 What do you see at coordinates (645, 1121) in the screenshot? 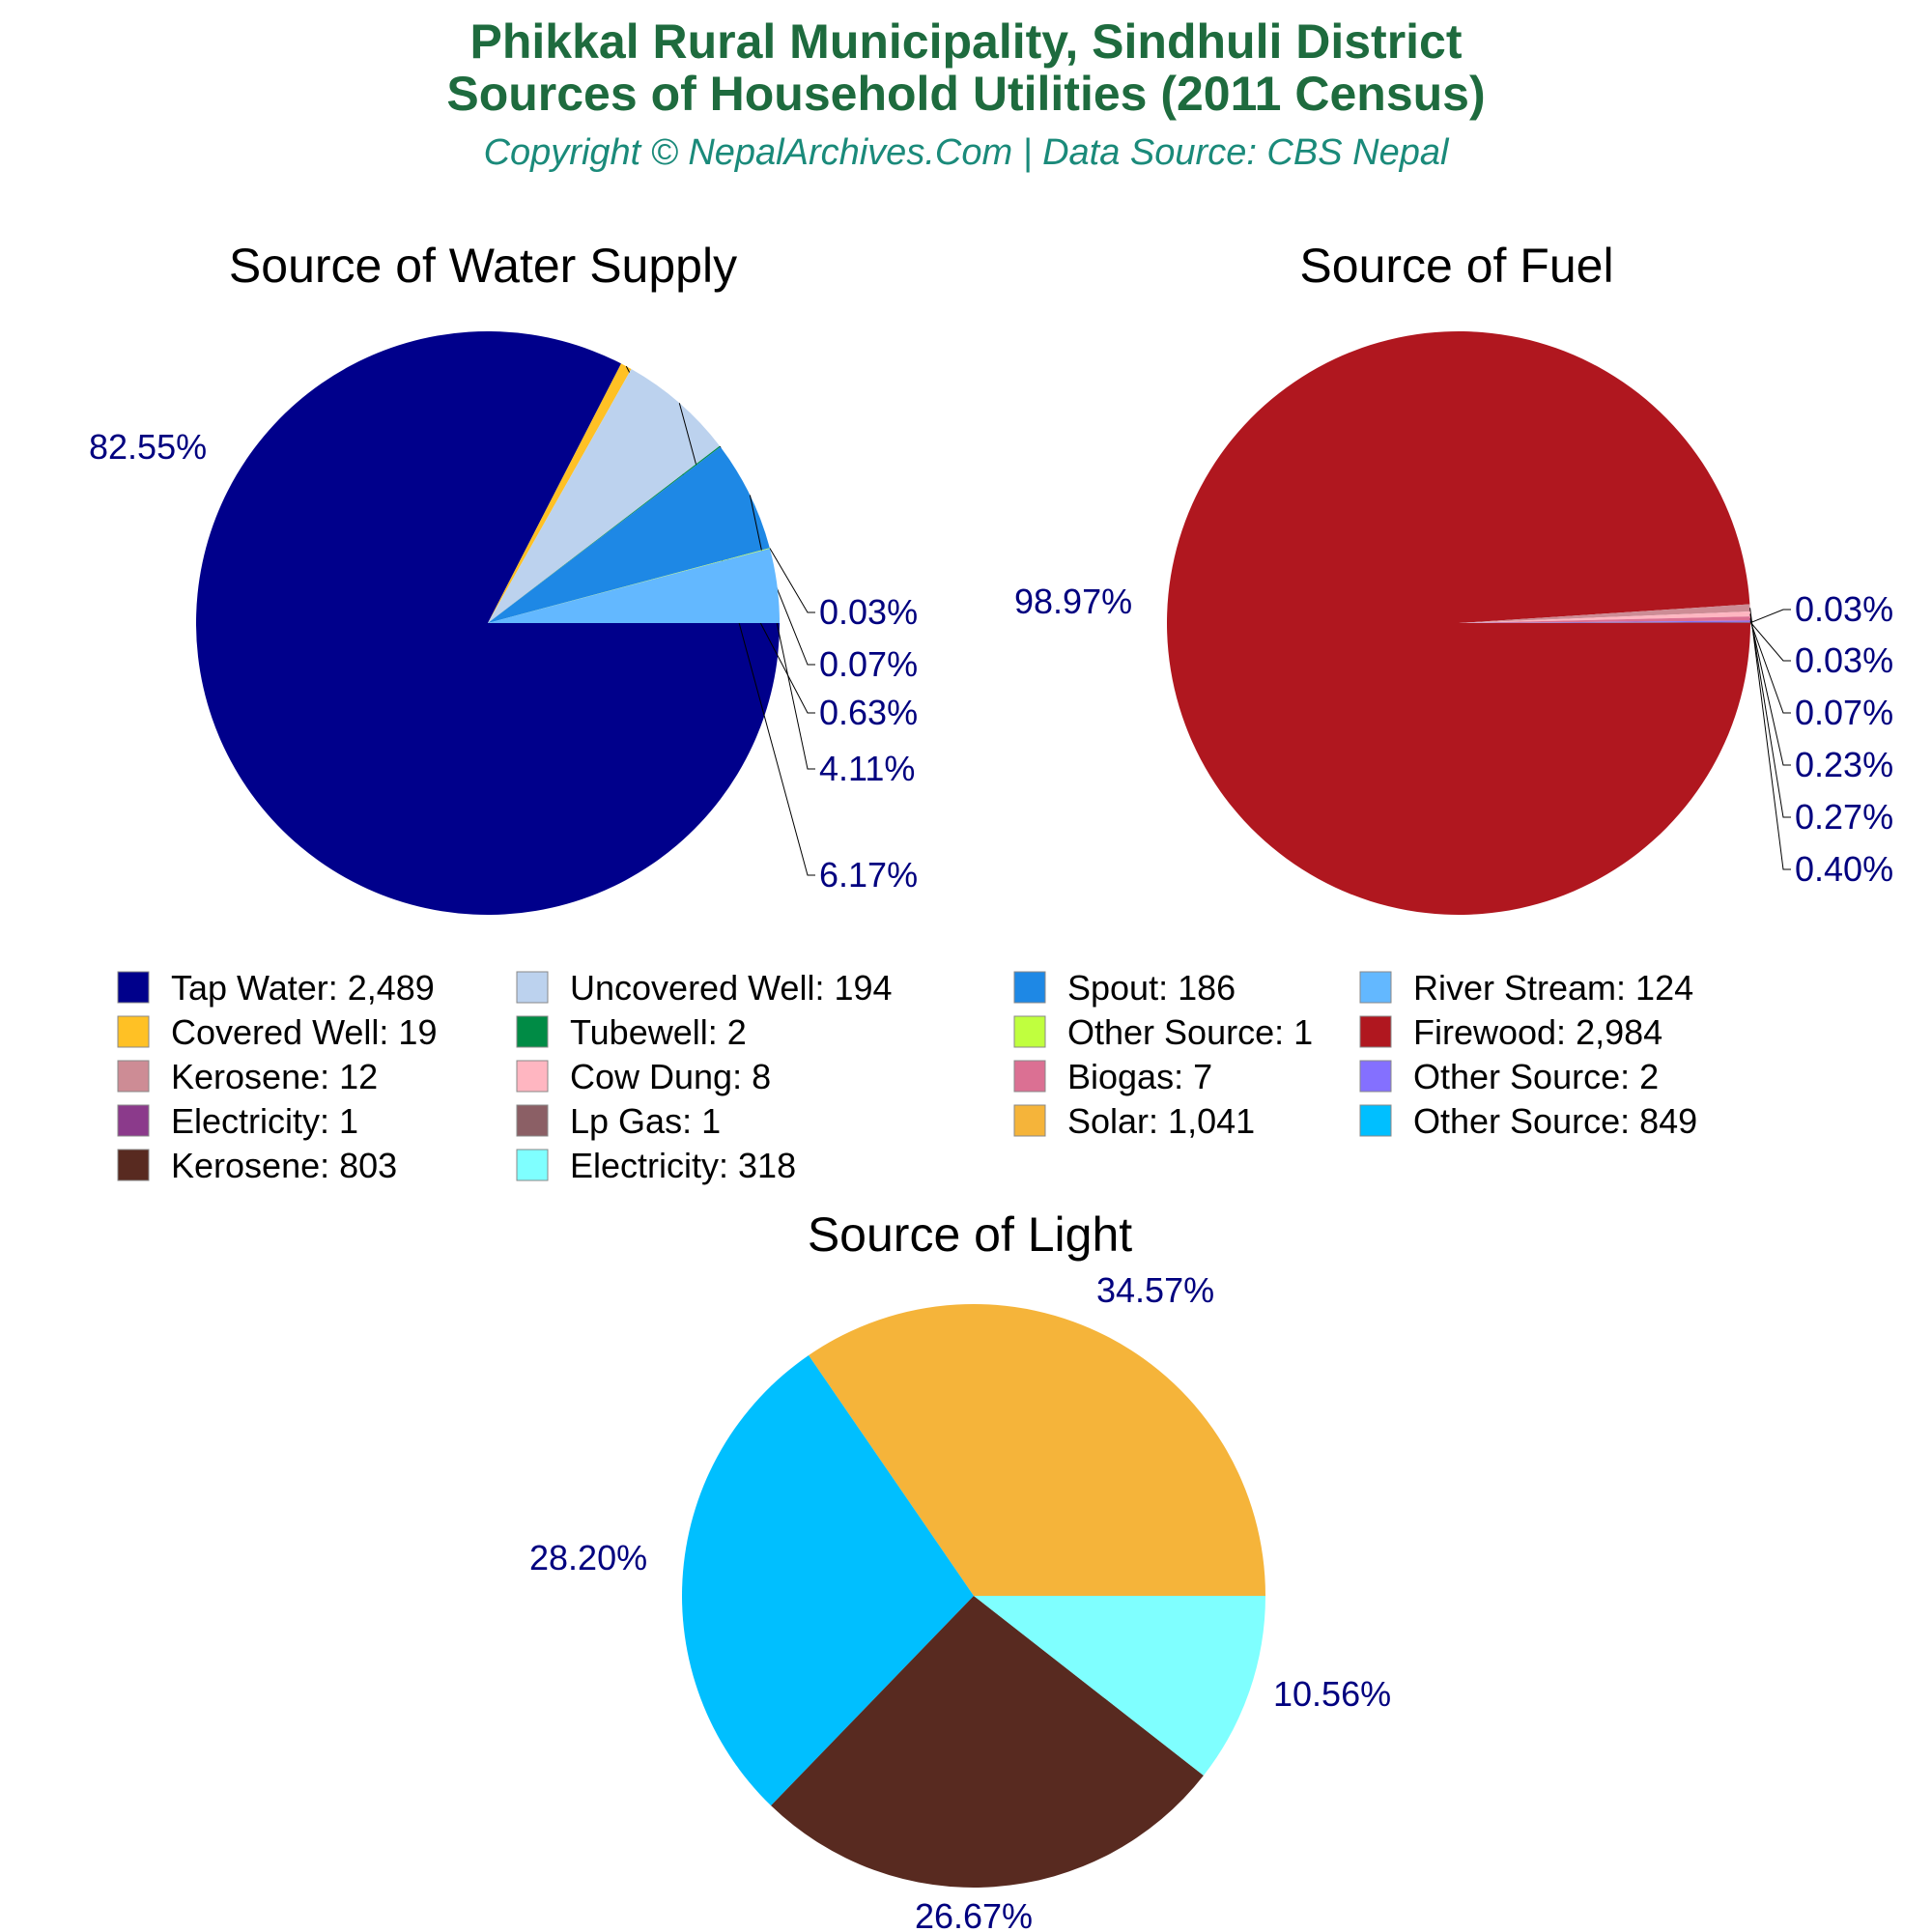
I see `legend-label: Lp Gas: 1` at bounding box center [645, 1121].